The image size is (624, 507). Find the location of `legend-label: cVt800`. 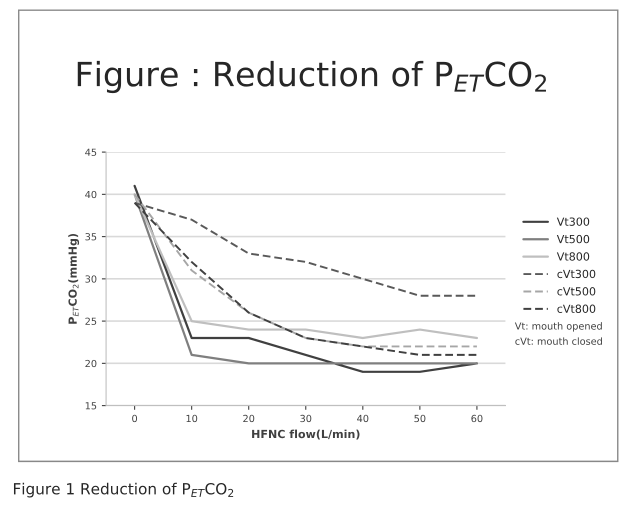

legend-label: cVt800 is located at coordinates (576, 308).